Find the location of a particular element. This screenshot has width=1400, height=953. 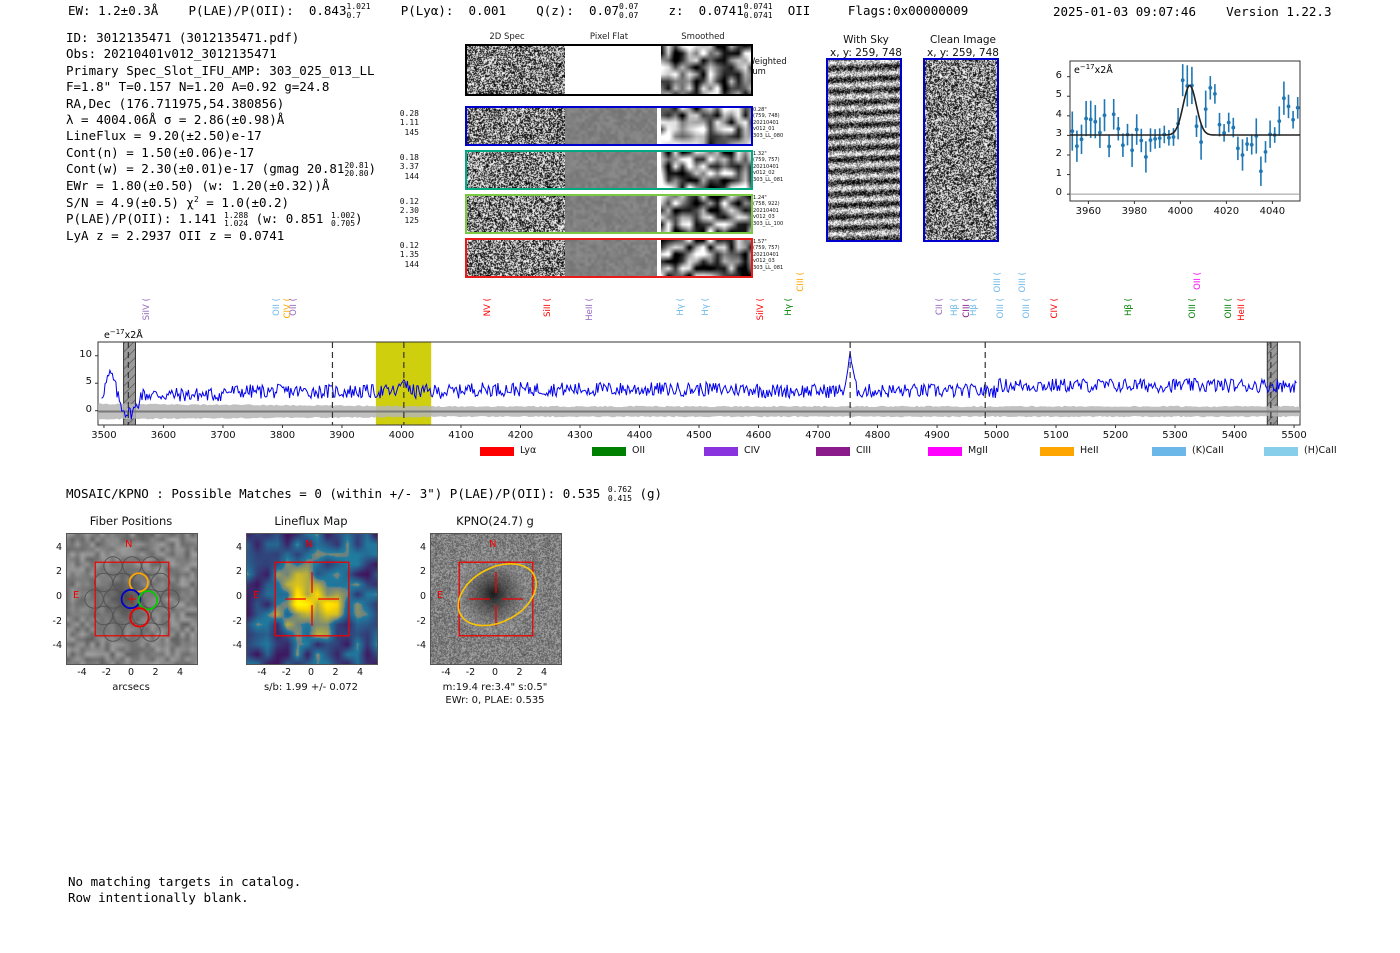

cutout-meta-line: v012_03 is located at coordinates (764, 217).